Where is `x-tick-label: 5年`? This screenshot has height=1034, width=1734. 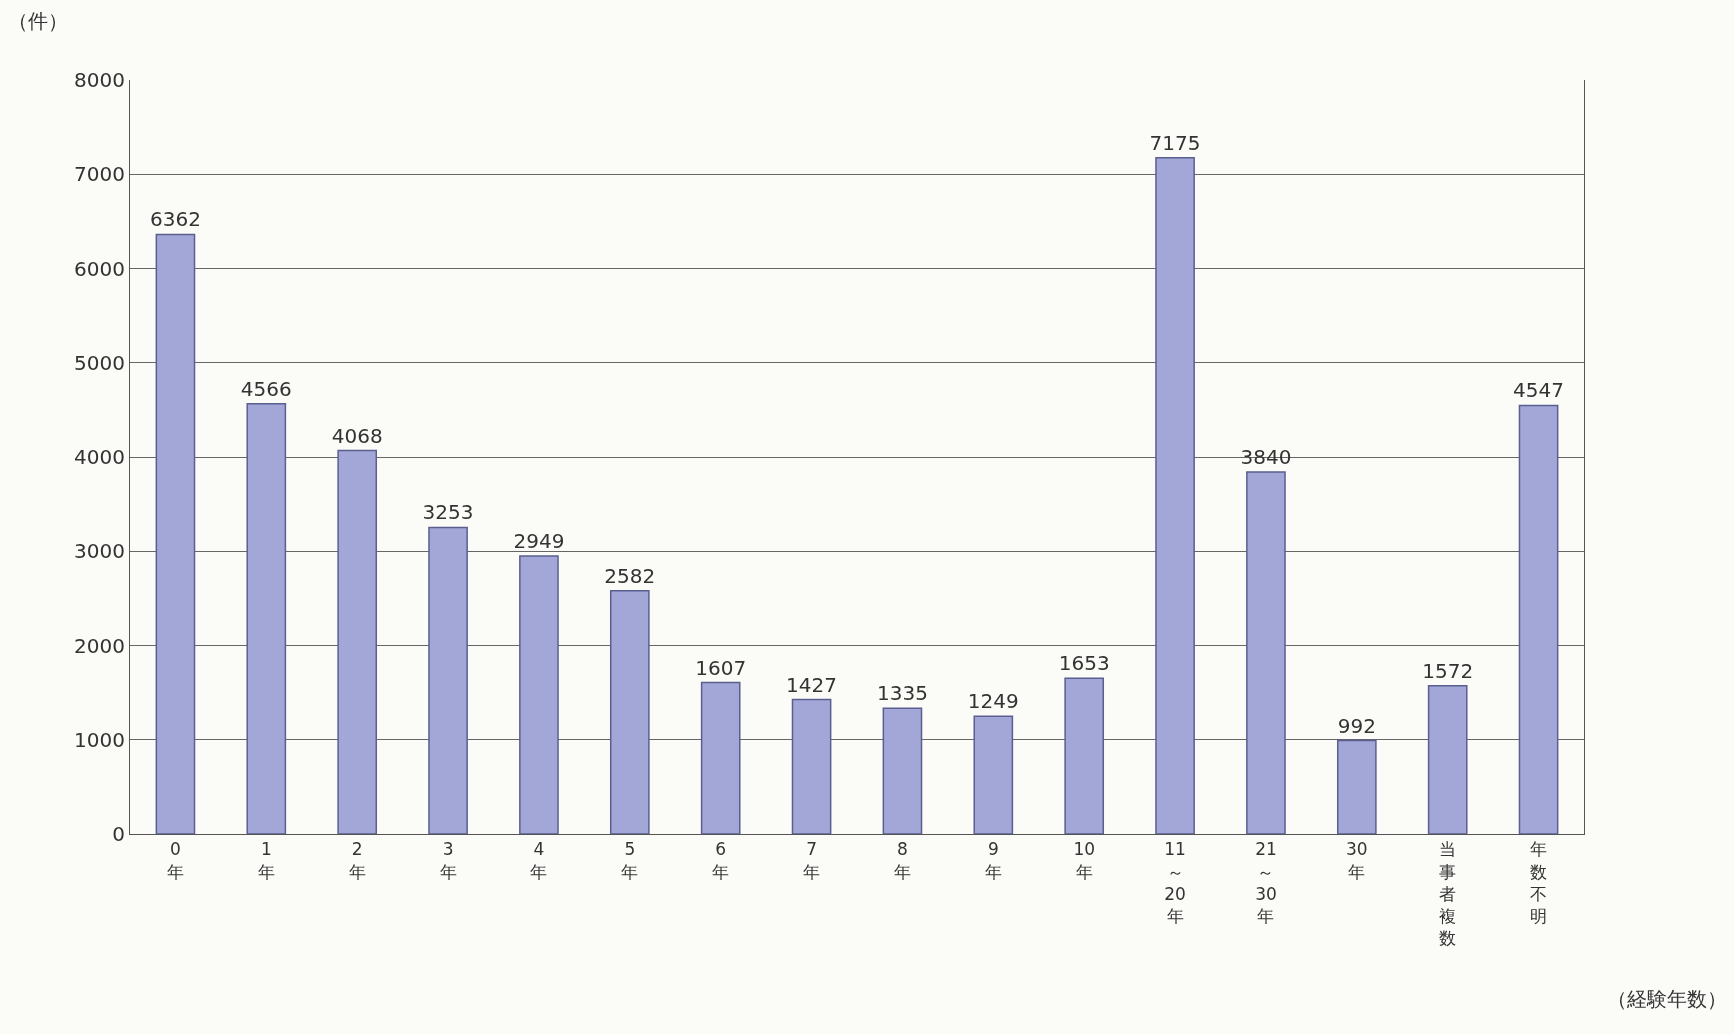 x-tick-label: 5年 is located at coordinates (630, 860).